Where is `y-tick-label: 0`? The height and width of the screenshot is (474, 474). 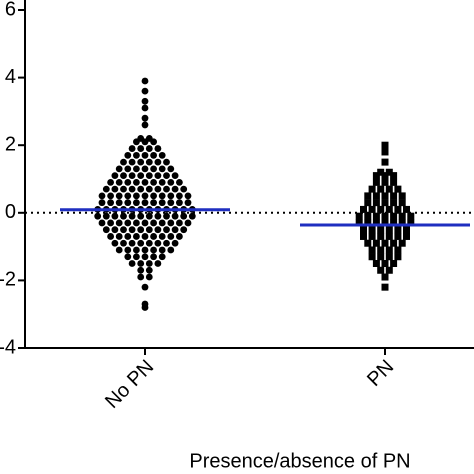
y-tick-label: 0 is located at coordinates (10, 212).